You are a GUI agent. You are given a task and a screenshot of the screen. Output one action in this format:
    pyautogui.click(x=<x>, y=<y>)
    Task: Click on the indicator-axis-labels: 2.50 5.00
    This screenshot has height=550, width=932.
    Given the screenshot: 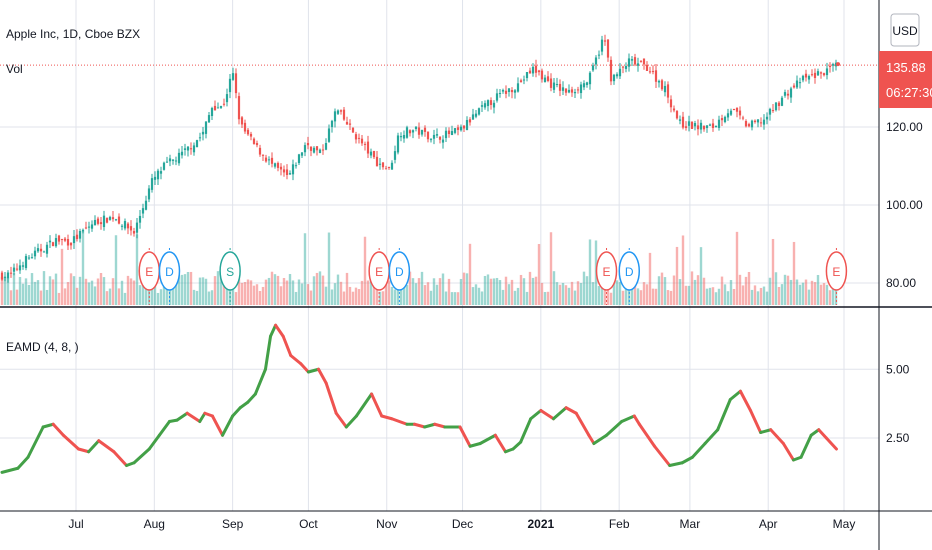 What is the action you would take?
    pyautogui.click(x=898, y=403)
    